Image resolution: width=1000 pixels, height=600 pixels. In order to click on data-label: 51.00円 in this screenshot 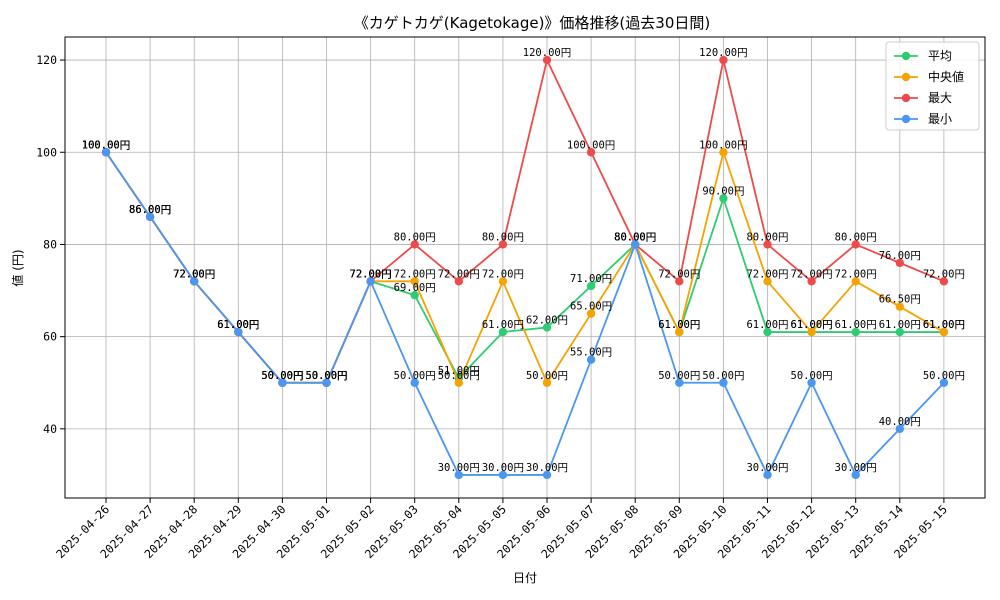, I will do `click(459, 371)`.